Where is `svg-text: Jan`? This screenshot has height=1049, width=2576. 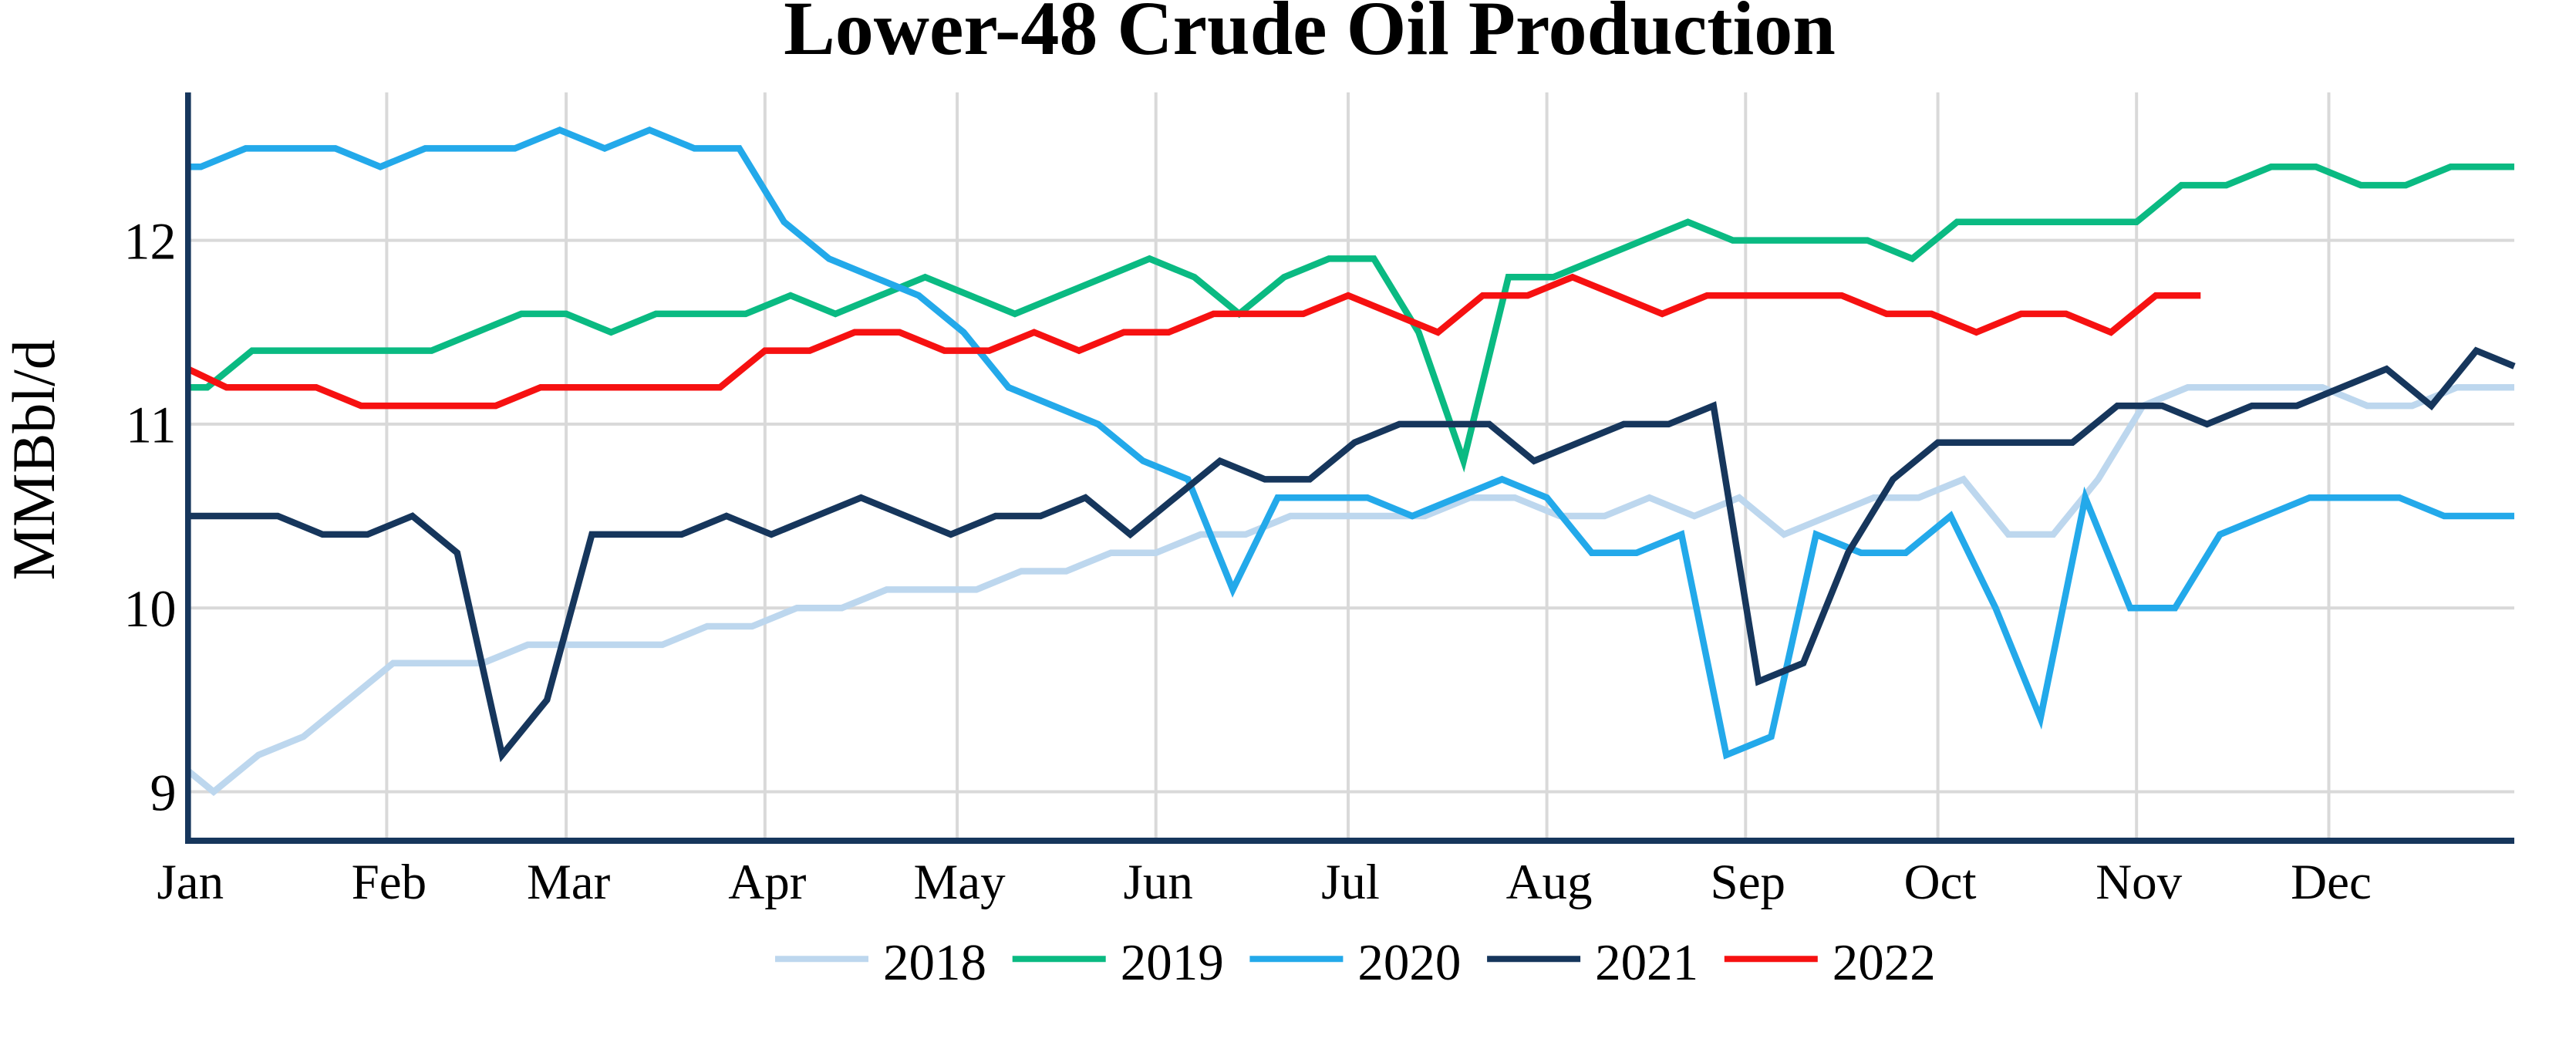 svg-text: Jan is located at coordinates (190, 882).